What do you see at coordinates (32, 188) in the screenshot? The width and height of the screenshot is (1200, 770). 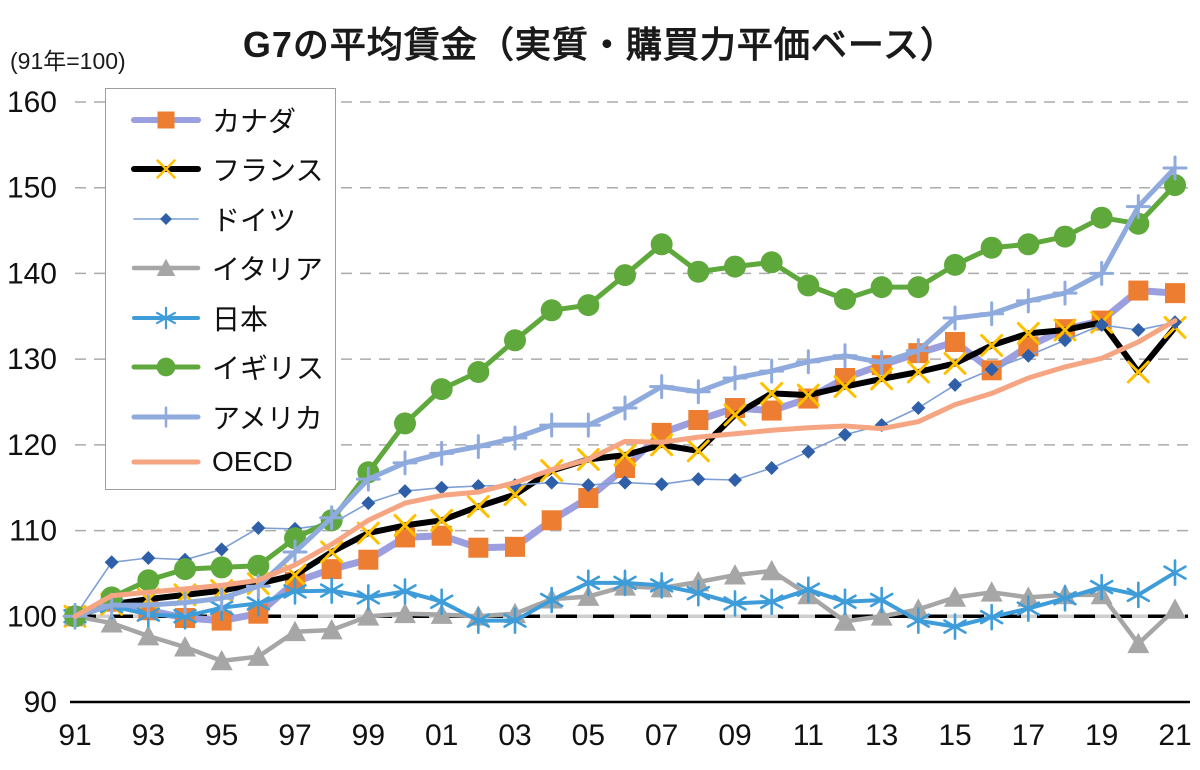 I see `y-tick-label: 150` at bounding box center [32, 188].